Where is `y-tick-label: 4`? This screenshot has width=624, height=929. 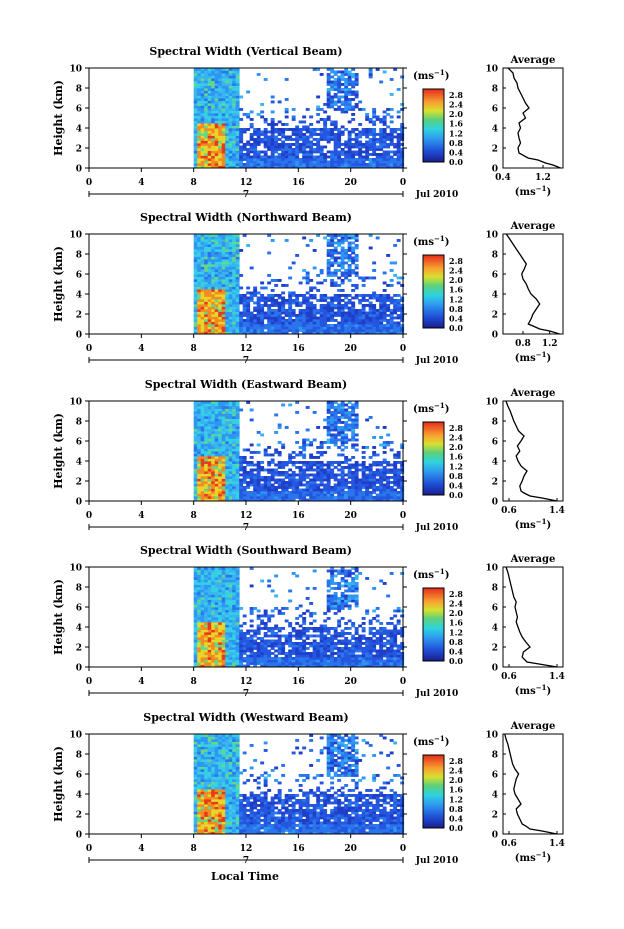 y-tick-label: 4 is located at coordinates (79, 130).